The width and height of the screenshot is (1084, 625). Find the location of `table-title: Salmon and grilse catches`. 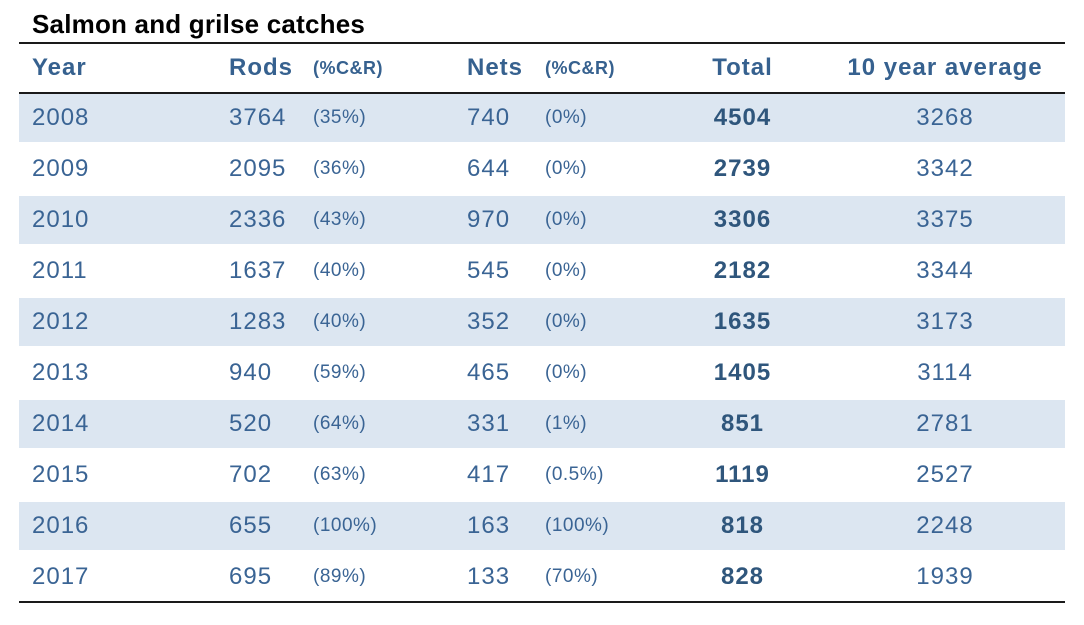

table-title: Salmon and grilse catches is located at coordinates (199, 24).